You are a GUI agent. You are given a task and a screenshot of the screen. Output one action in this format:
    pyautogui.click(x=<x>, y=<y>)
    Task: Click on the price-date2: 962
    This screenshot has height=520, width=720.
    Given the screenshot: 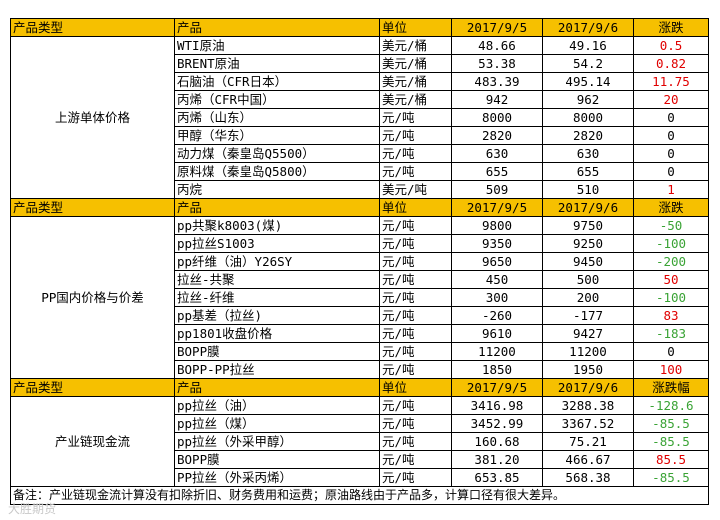 What is the action you would take?
    pyautogui.click(x=588, y=99)
    